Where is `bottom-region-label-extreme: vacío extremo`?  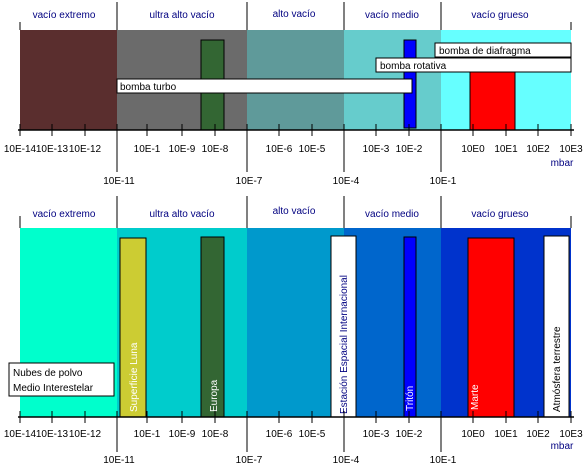 bottom-region-label-extreme: vacío extremo is located at coordinates (64, 214).